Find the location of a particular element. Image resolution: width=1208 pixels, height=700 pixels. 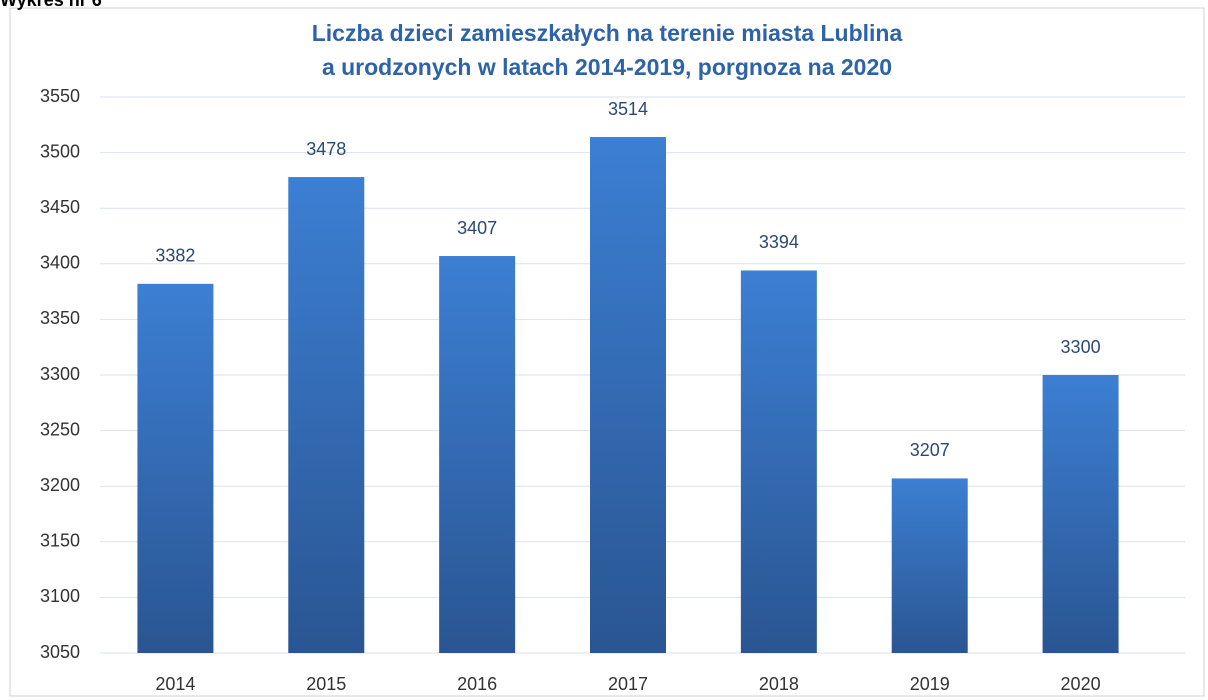

data-label: 3478 is located at coordinates (326, 149).